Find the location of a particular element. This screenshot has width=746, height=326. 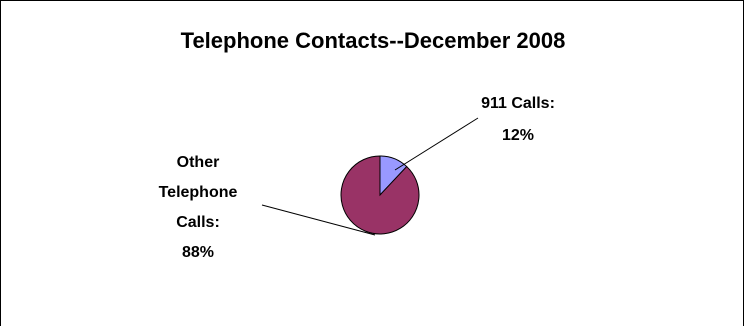

slice-label-other-line1: Other is located at coordinates (198, 162).